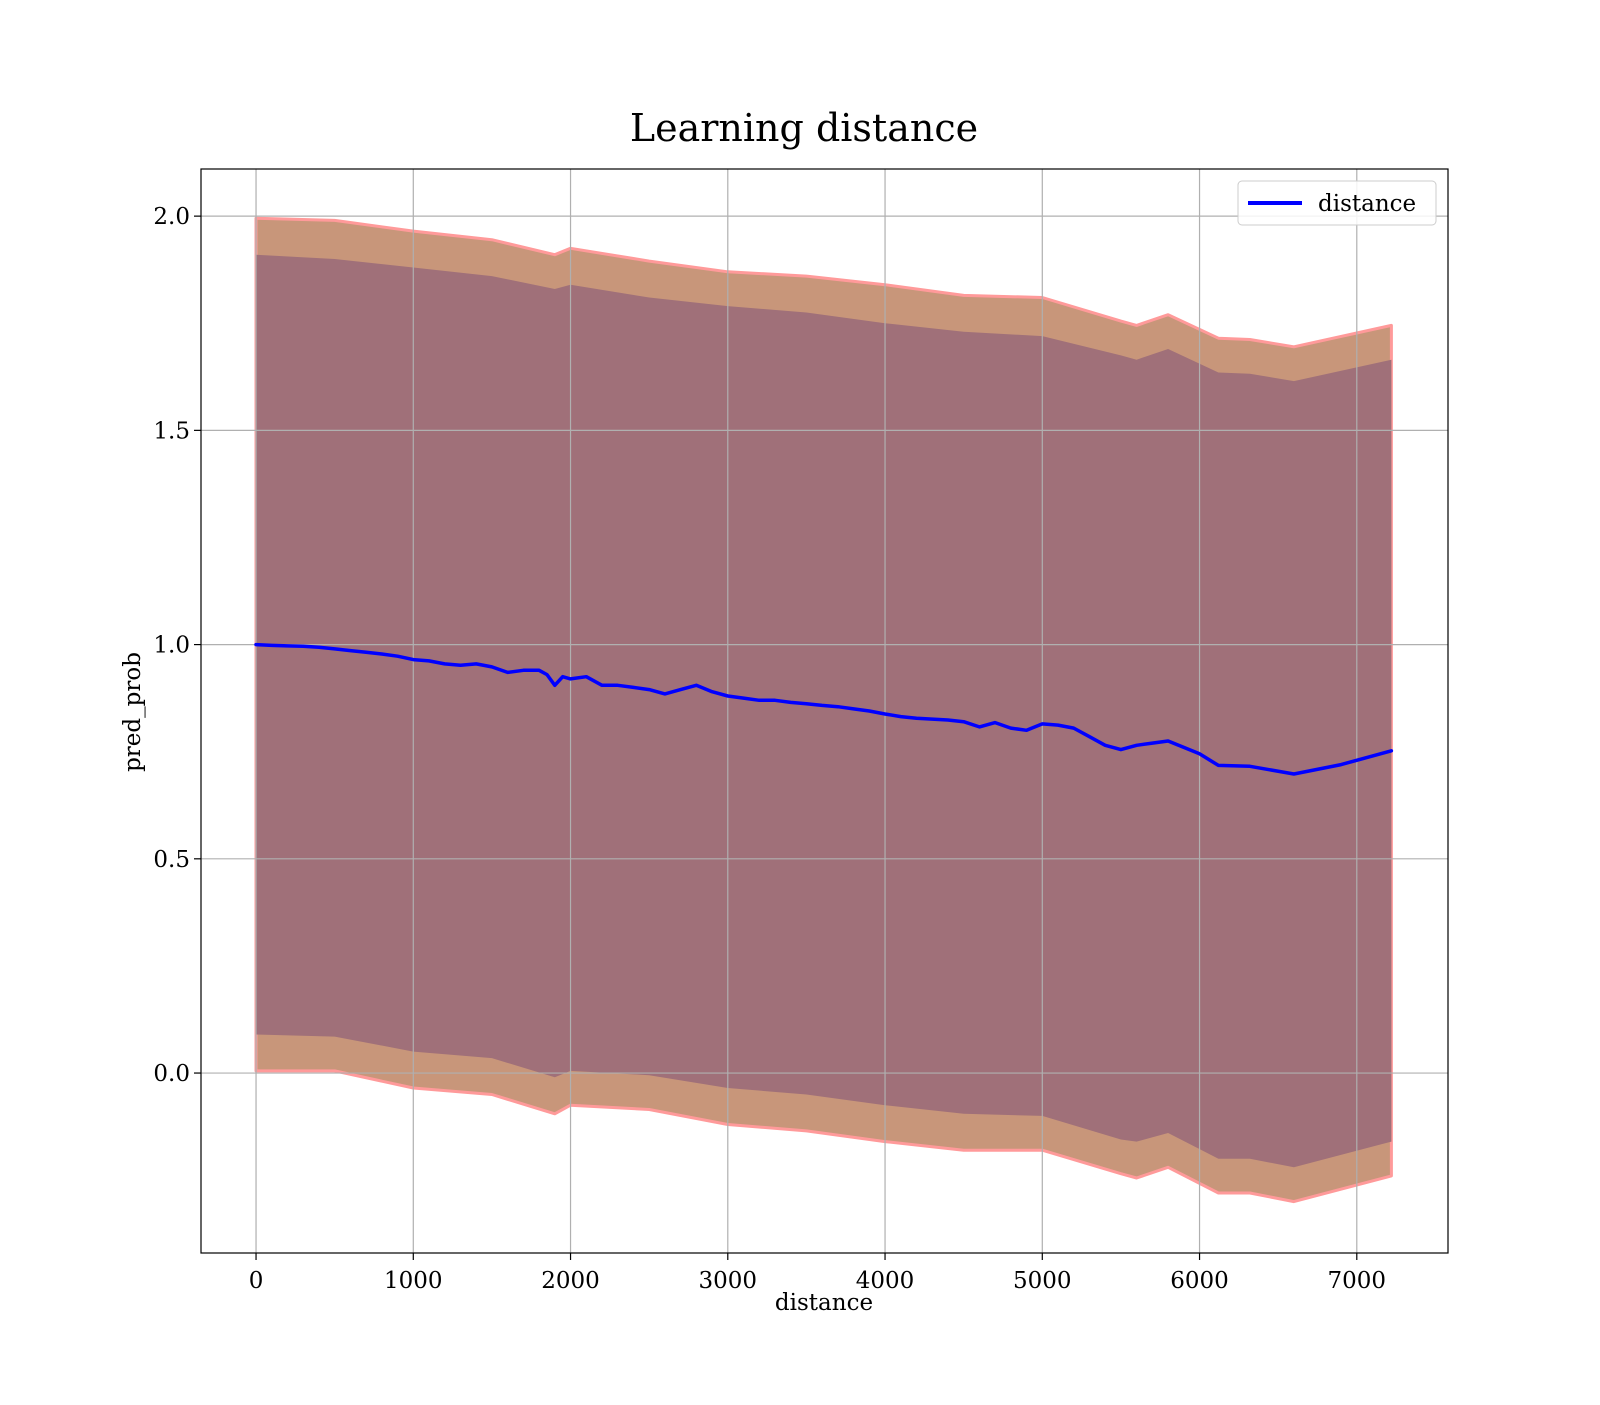  What do you see at coordinates (824, 1303) in the screenshot?
I see `x-axis-label: distance` at bounding box center [824, 1303].